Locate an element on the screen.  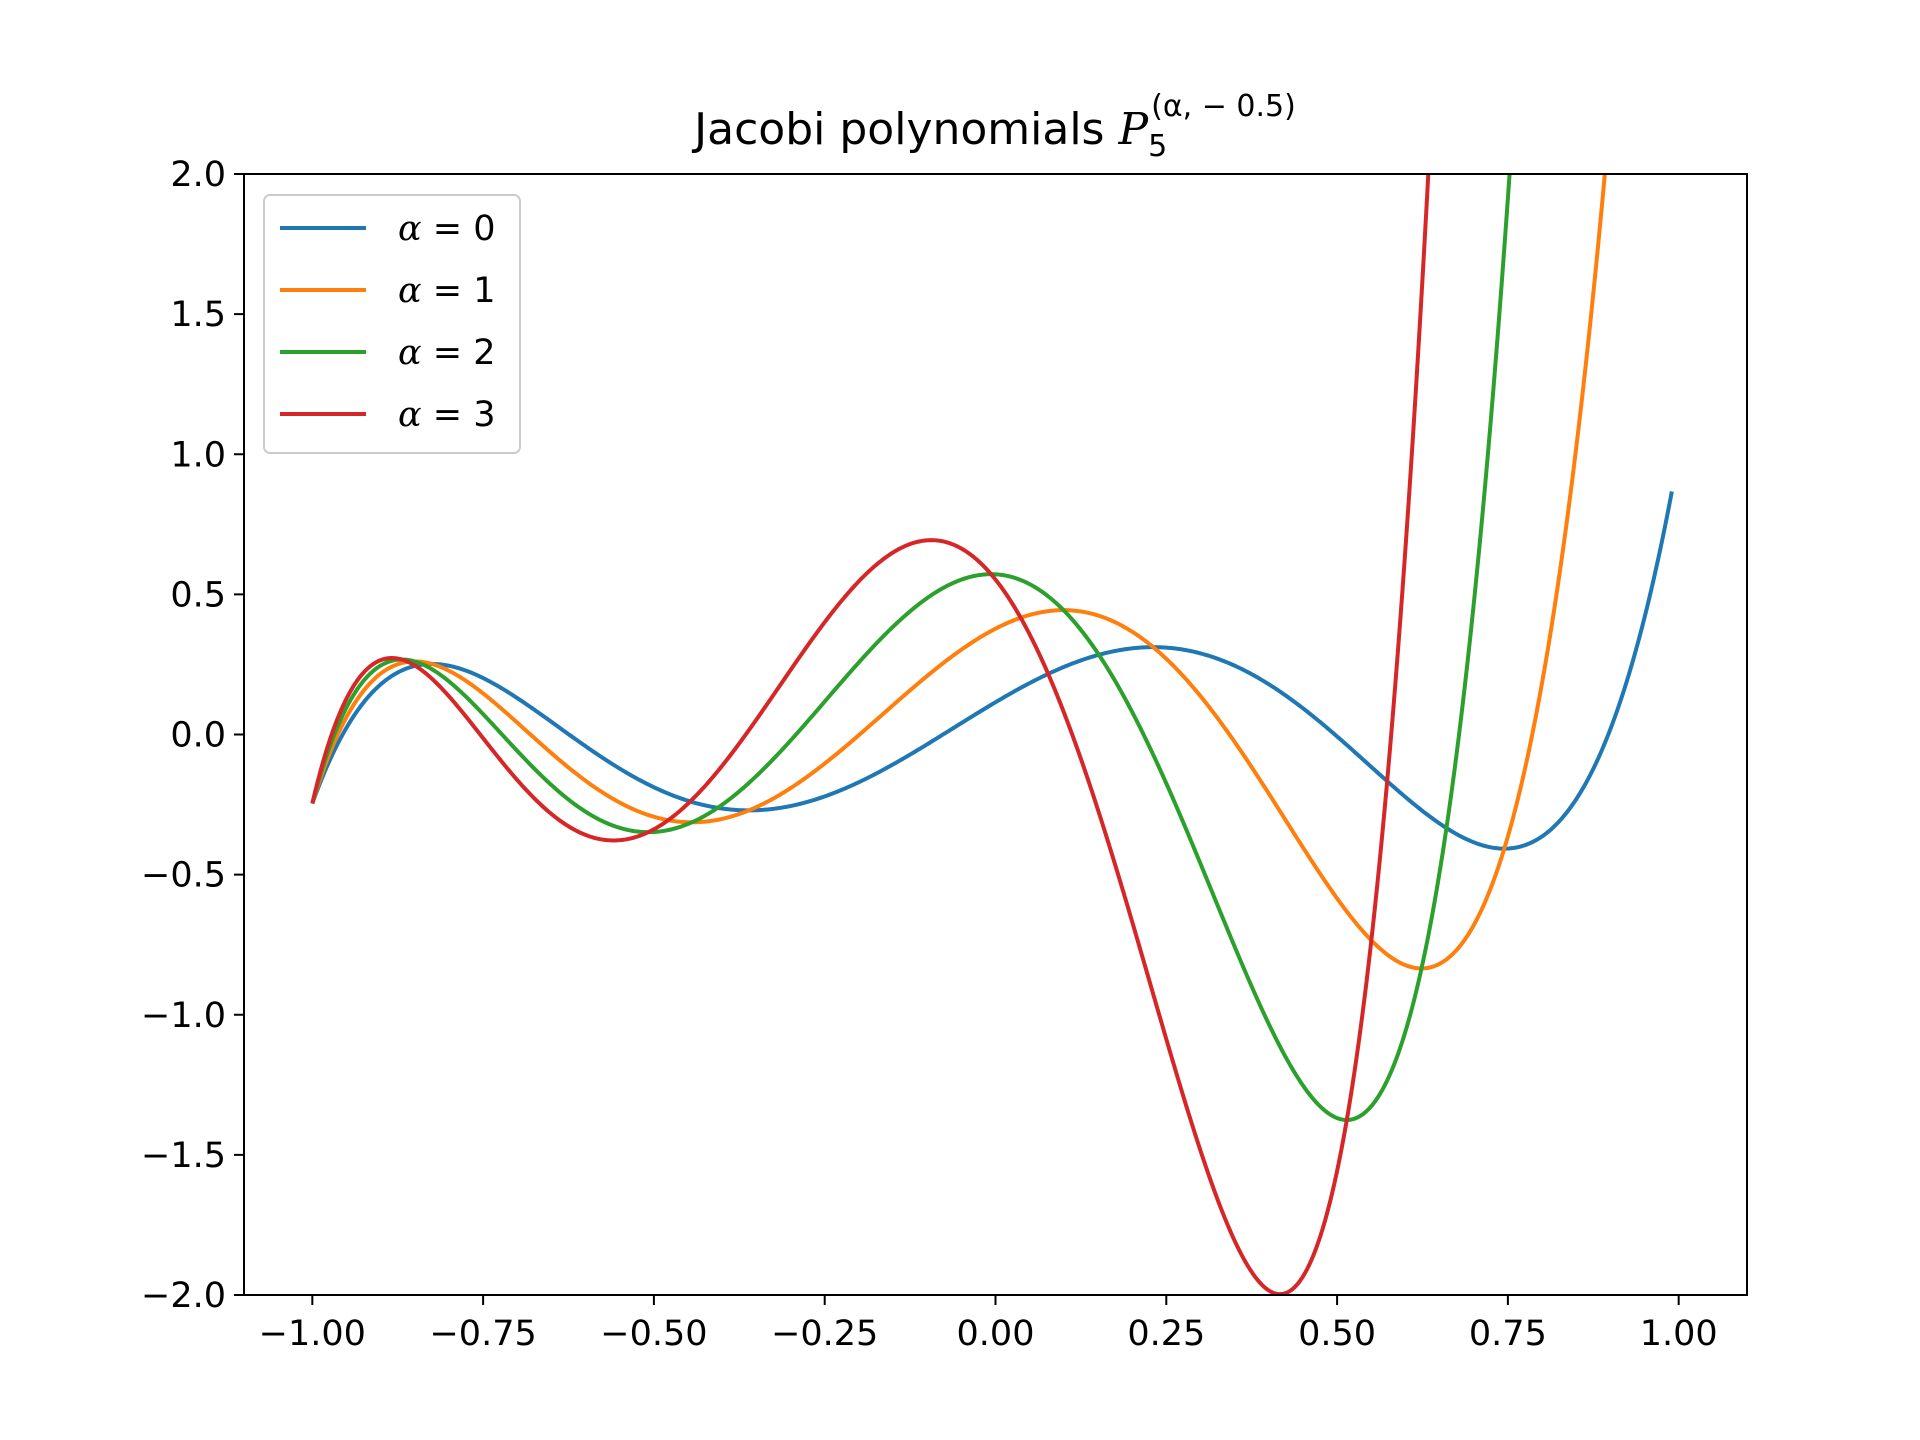
x-axis: −1.00 −0.75 −0.50 −0.25 0.00 0.25 0.50 0.75 1.00 is located at coordinates (988, 1324).